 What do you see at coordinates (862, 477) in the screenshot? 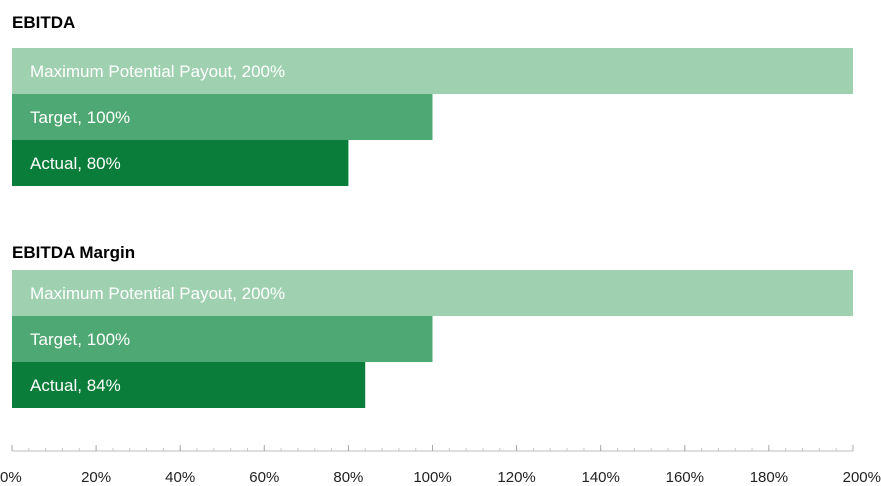
I see `x-tick-label: 200%` at bounding box center [862, 477].